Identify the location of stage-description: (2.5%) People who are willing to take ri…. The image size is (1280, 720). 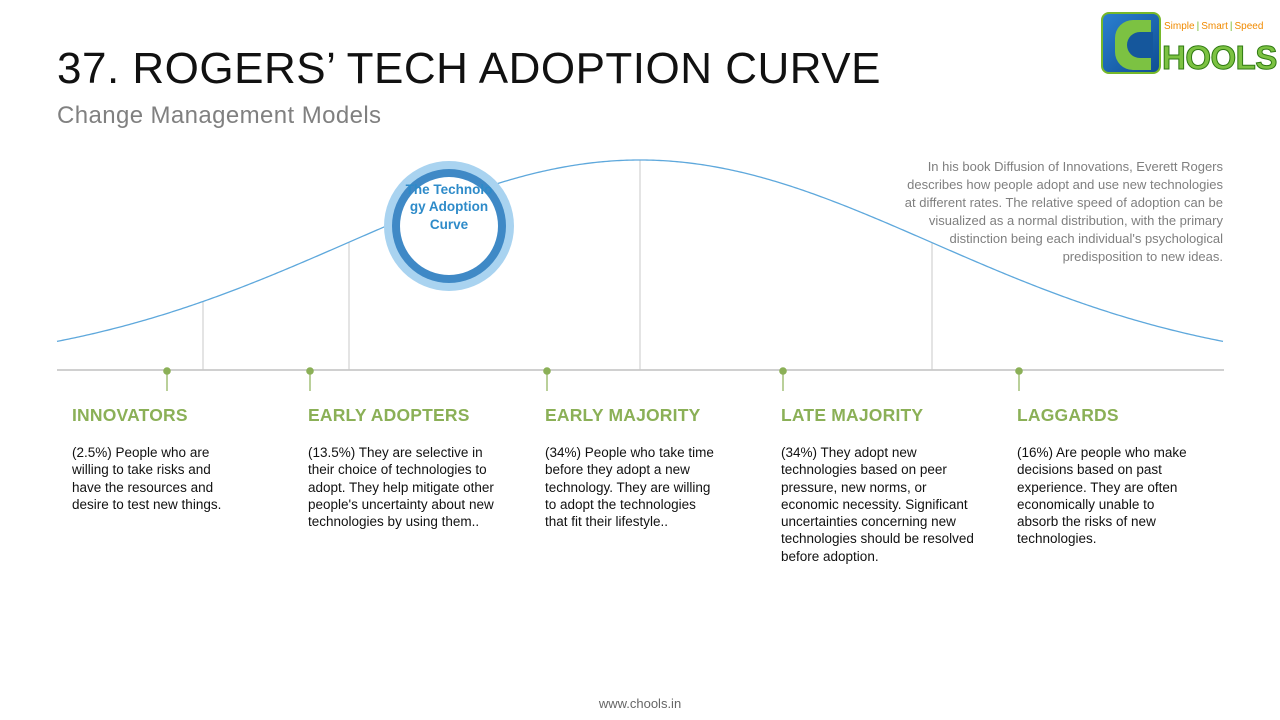
(147, 478).